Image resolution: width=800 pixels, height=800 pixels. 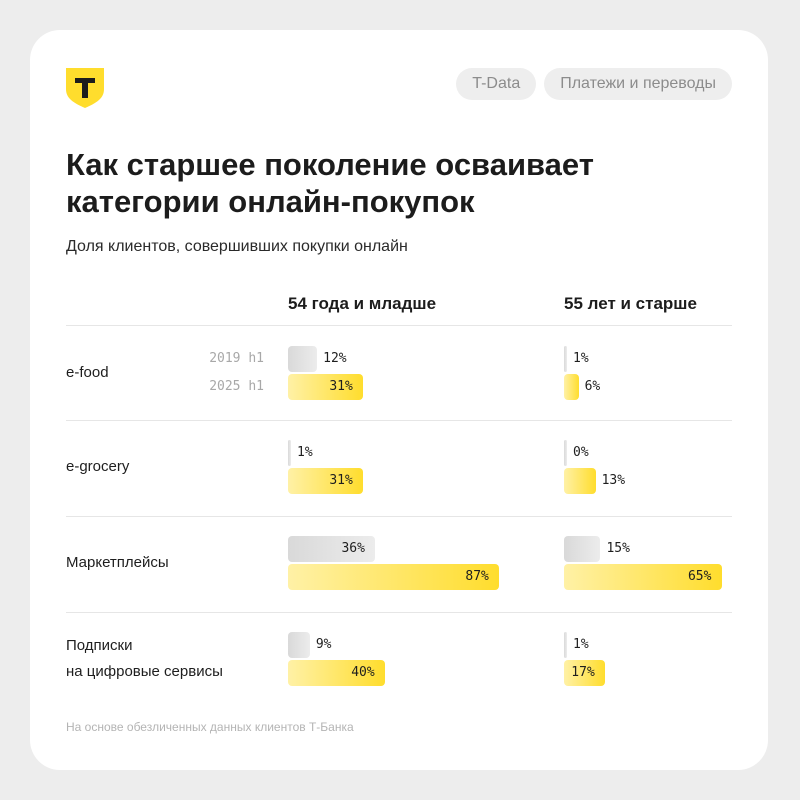 I want to click on bar-subscriptions-senior-2025, so click(x=585, y=673).